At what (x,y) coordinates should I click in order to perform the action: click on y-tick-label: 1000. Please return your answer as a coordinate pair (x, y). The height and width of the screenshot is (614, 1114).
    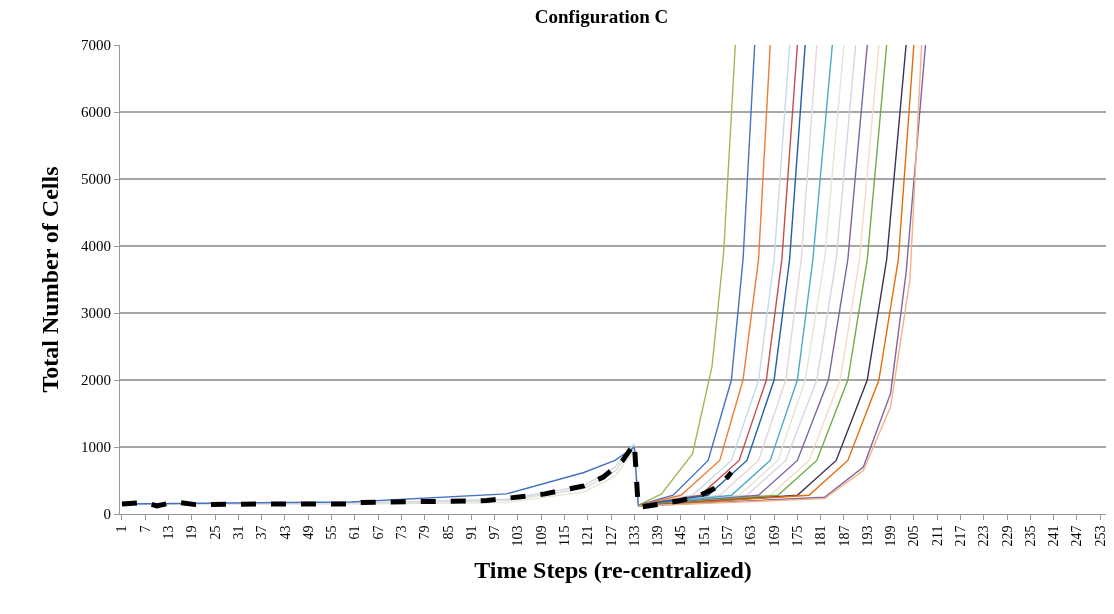
    Looking at the image, I should click on (96, 447).